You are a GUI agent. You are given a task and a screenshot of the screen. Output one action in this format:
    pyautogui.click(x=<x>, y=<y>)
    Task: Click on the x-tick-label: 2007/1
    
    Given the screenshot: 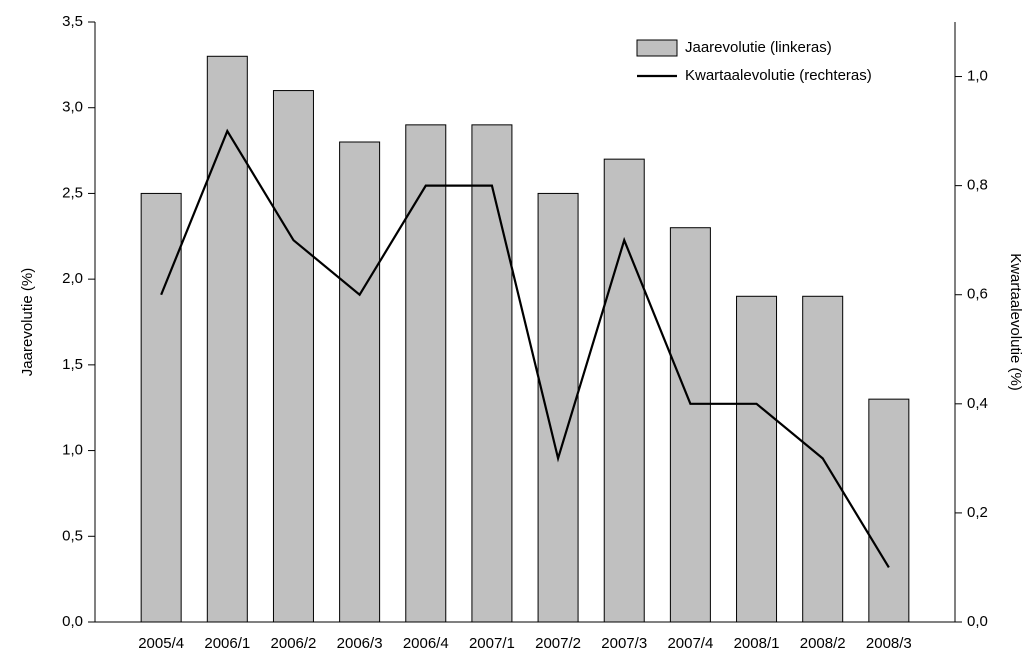 What is the action you would take?
    pyautogui.click(x=492, y=643)
    